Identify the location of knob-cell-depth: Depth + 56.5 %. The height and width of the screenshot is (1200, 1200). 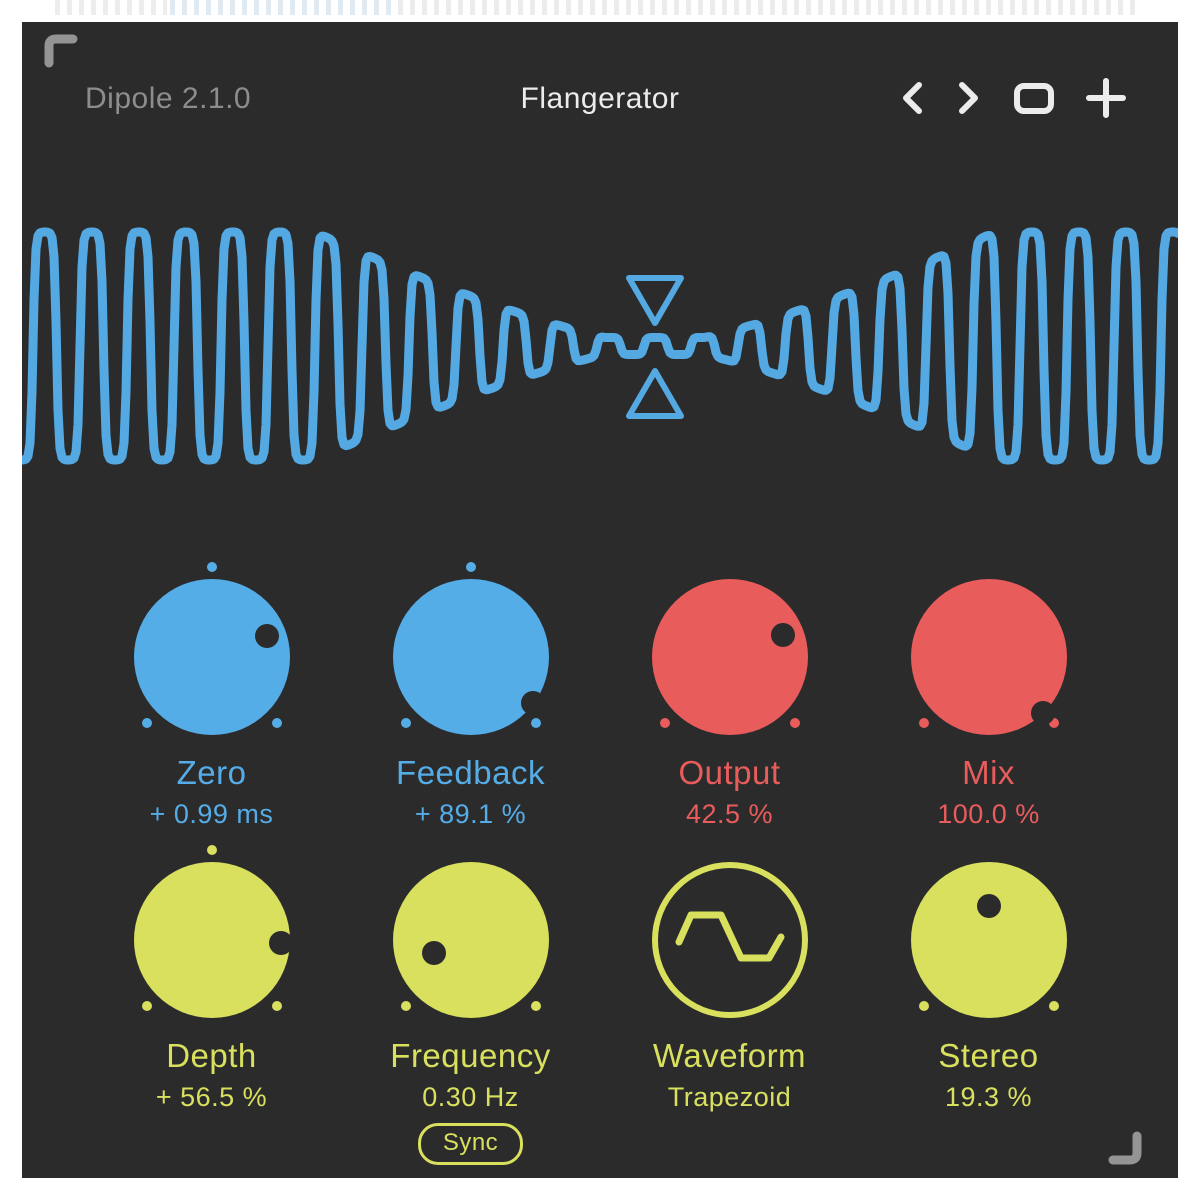
(211, 1005).